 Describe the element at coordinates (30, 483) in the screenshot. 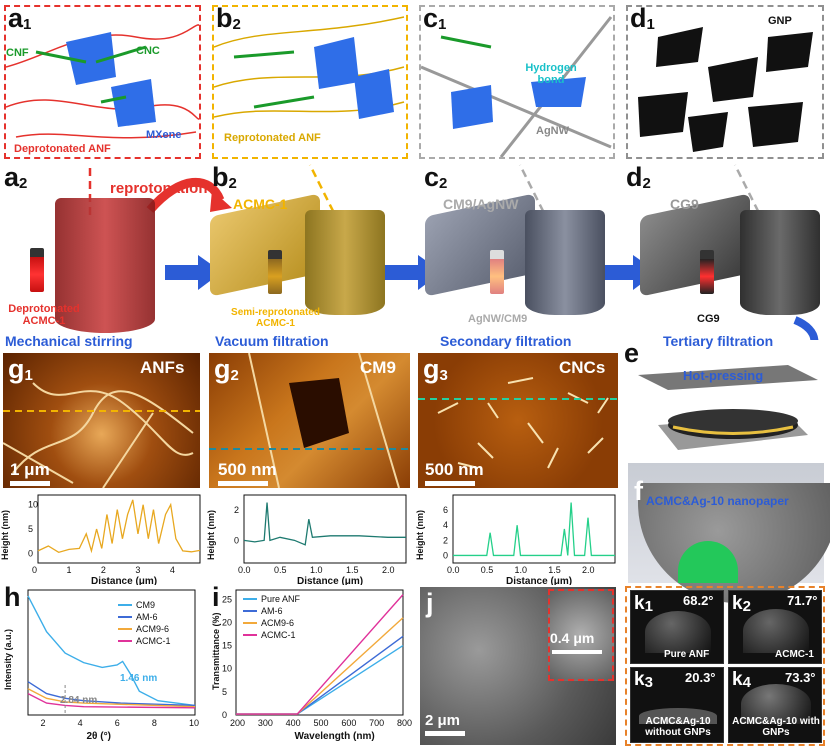

I see `g1-scale-bar` at that location.